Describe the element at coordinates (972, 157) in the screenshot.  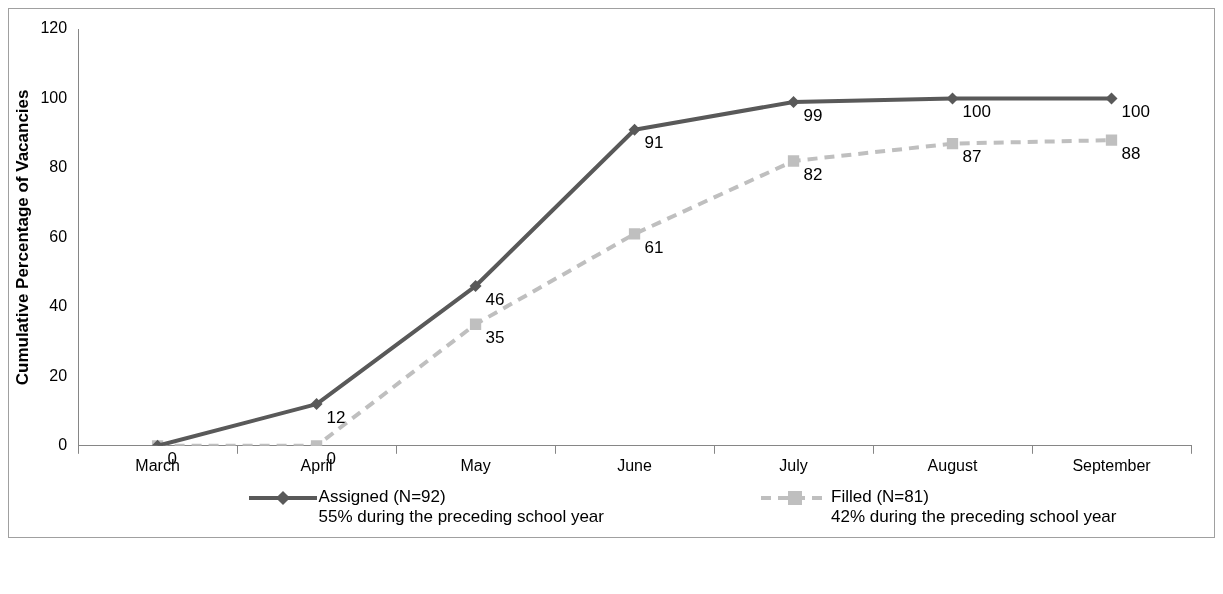
I see `data-label: 87` at that location.